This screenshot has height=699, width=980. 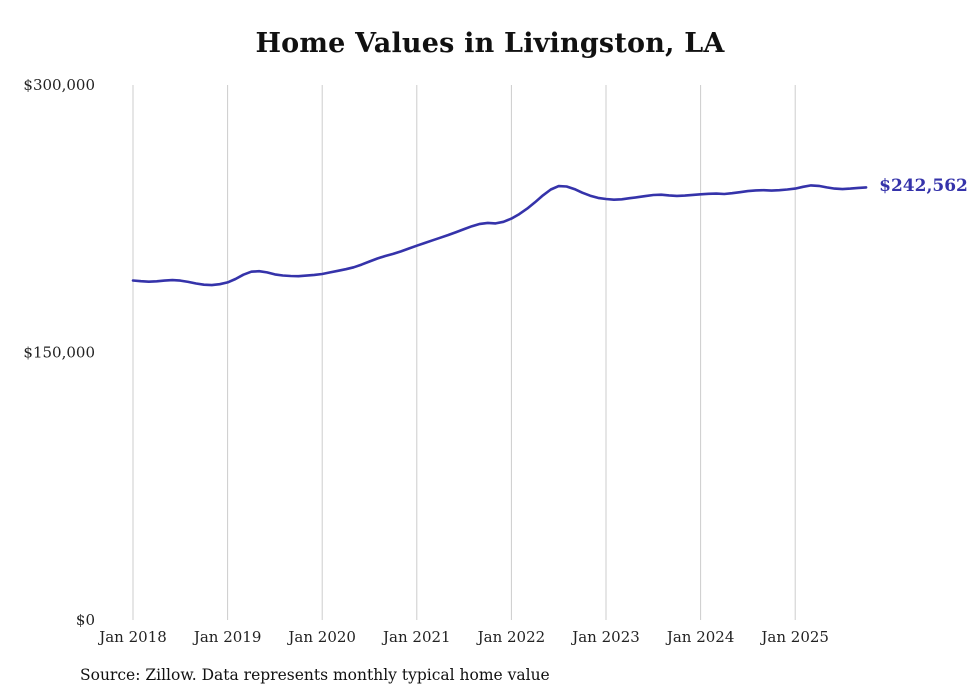 I want to click on home-value-line, so click(x=499, y=235).